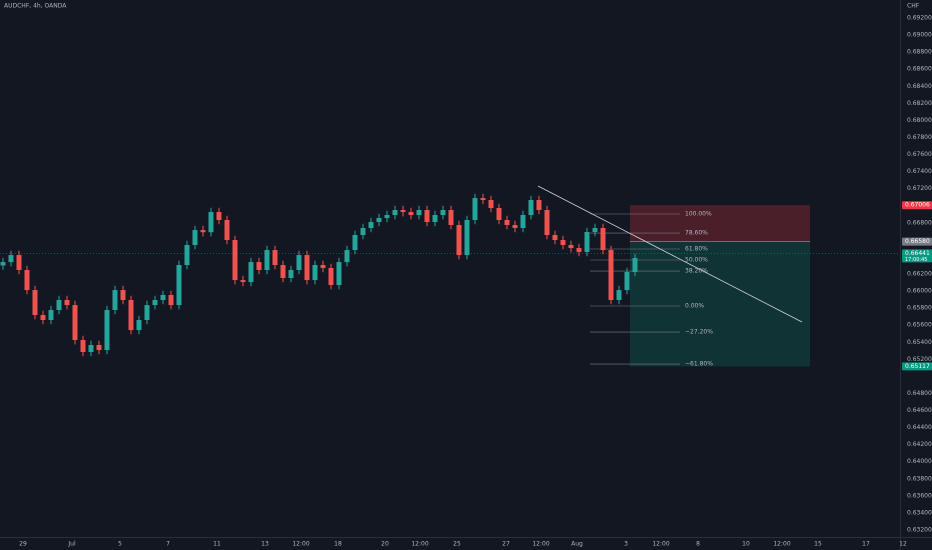  I want to click on x-tick-label: 17, so click(866, 544).